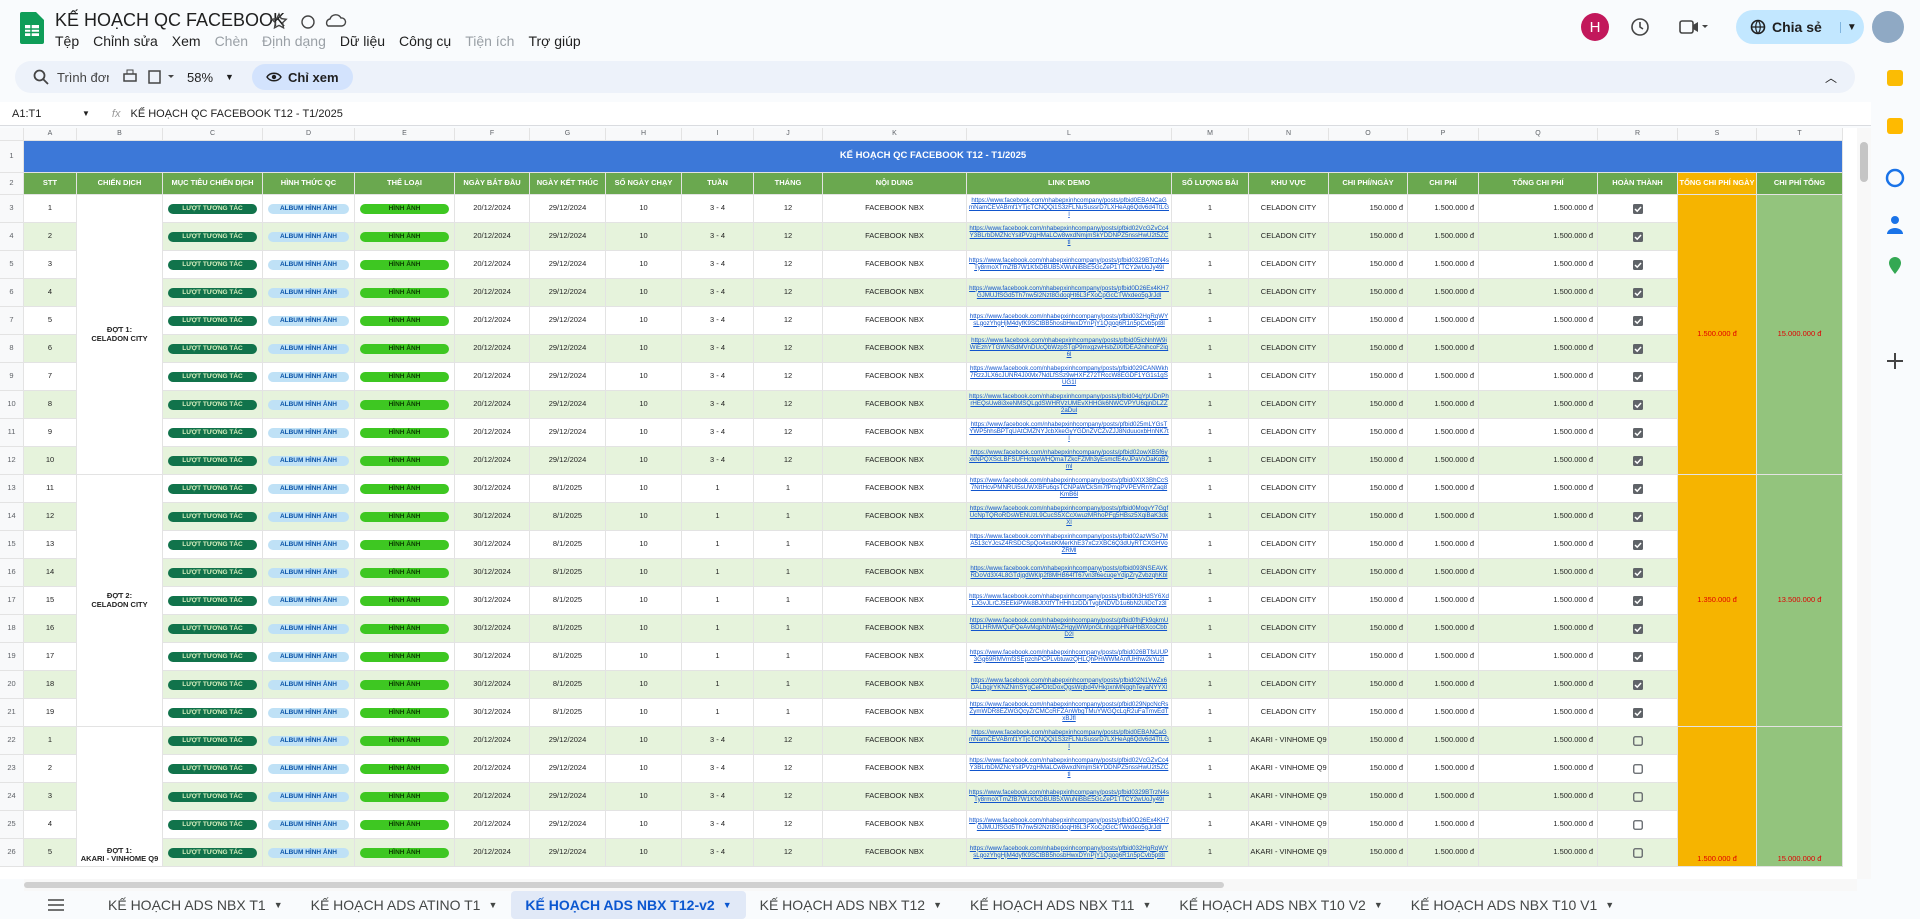 The width and height of the screenshot is (1920, 919). I want to click on tab-label: KẾ HOẠCH ADS NBX T10 V1, so click(1504, 905).